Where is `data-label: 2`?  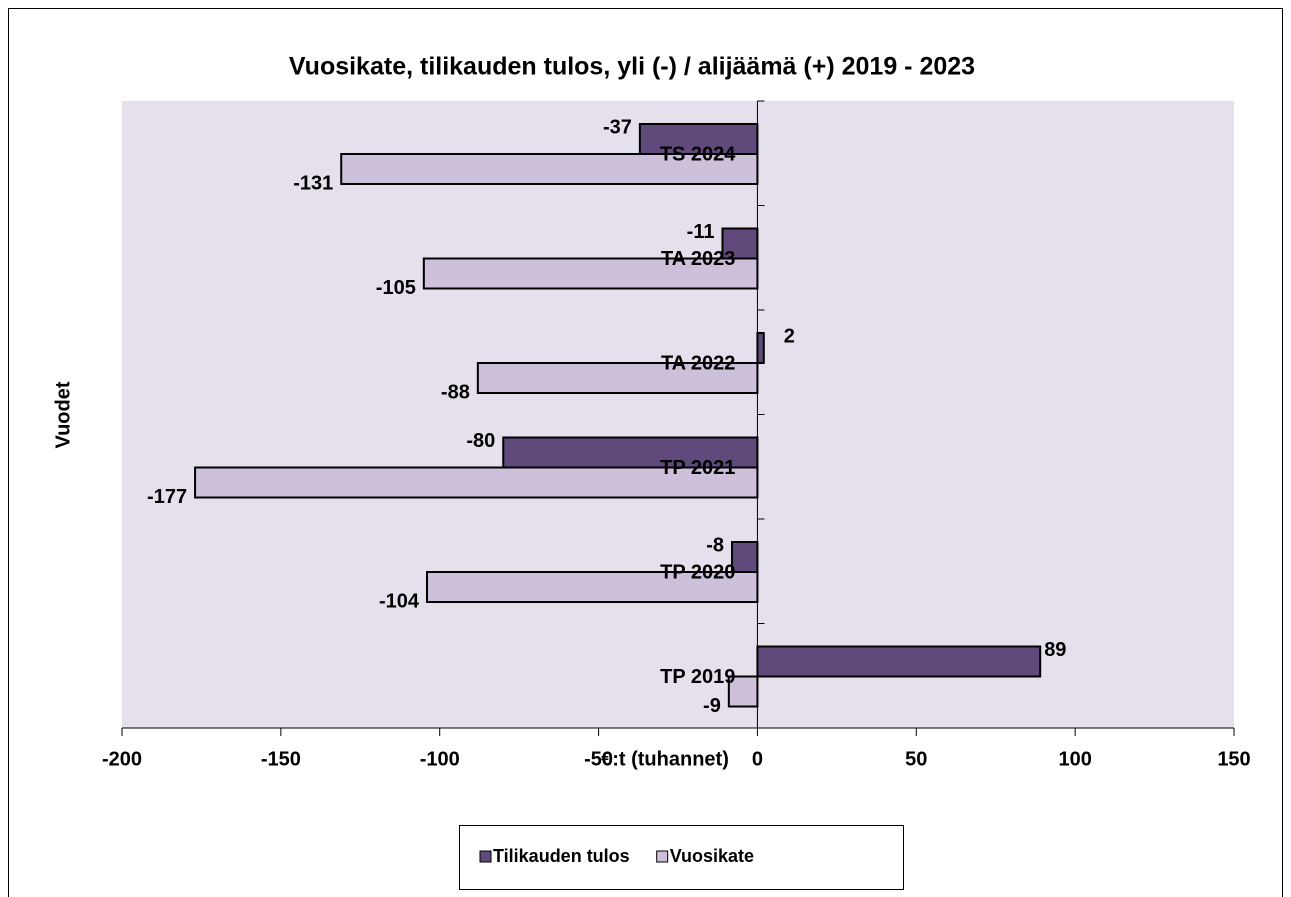 data-label: 2 is located at coordinates (789, 336).